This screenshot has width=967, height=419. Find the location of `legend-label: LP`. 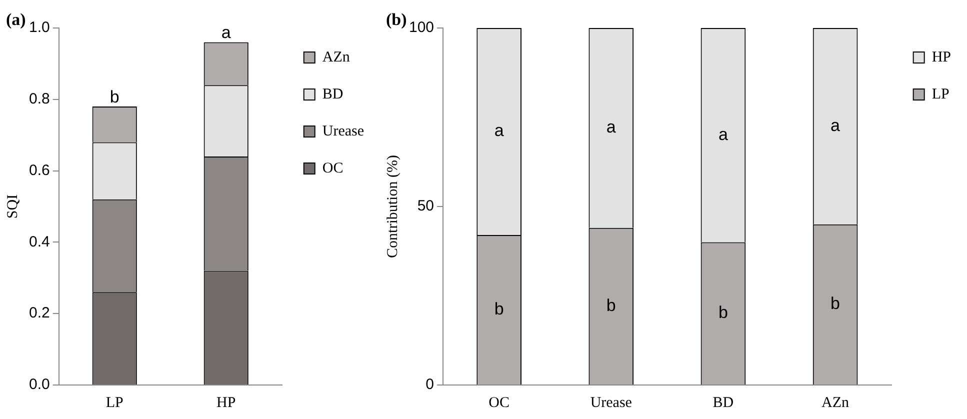

legend-label: LP is located at coordinates (941, 94).